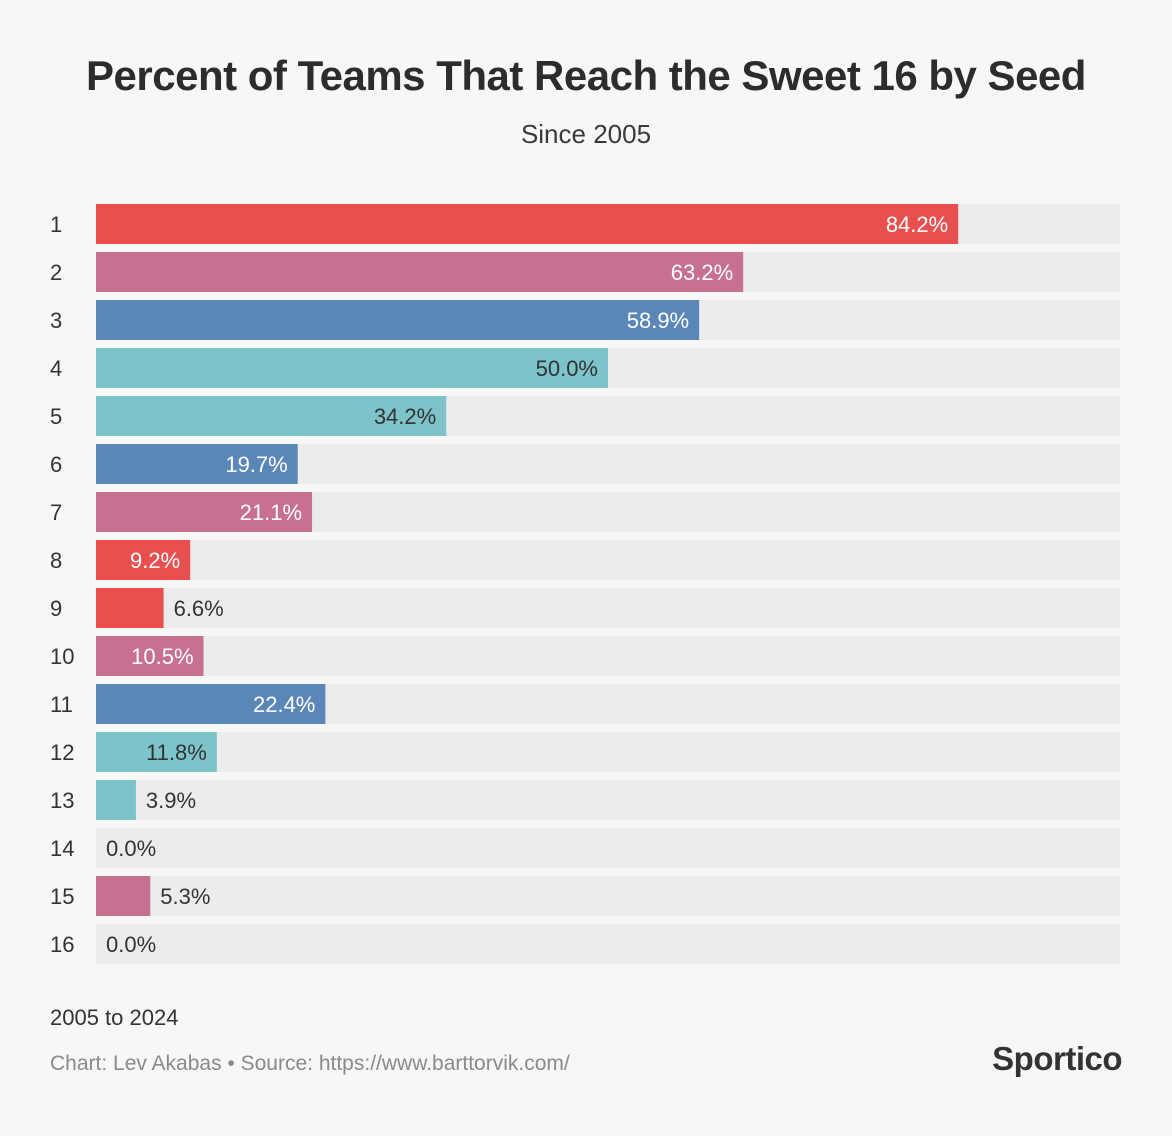 Image resolution: width=1172 pixels, height=1136 pixels. What do you see at coordinates (917, 224) in the screenshot?
I see `value-label: 84.2%` at bounding box center [917, 224].